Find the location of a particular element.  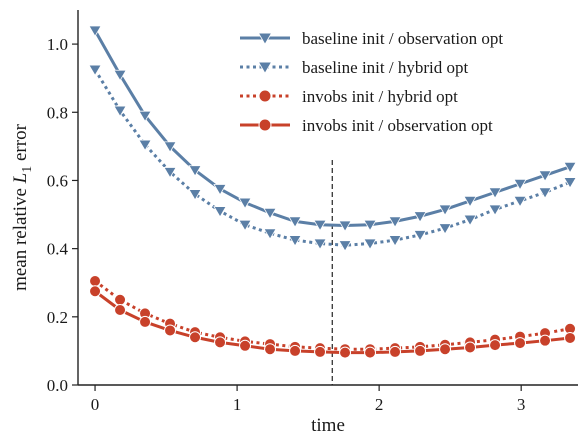

x-tick-label: 3 is located at coordinates (521, 404).